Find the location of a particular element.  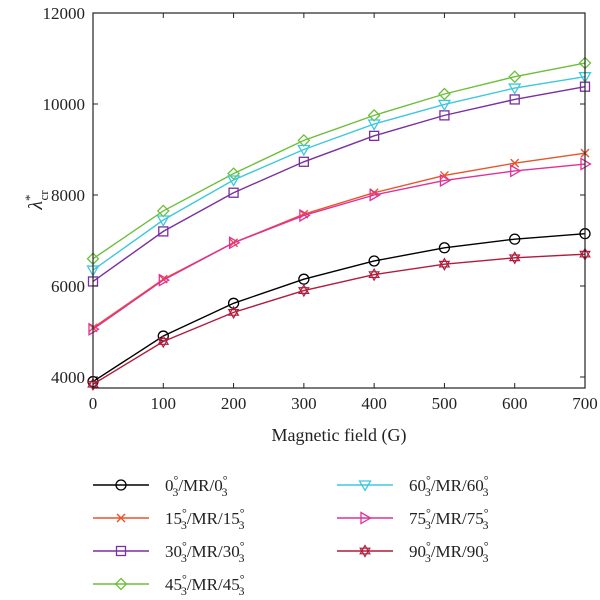

legend-item-75: 75° 3/MR/75° 3 is located at coordinates (413, 519).